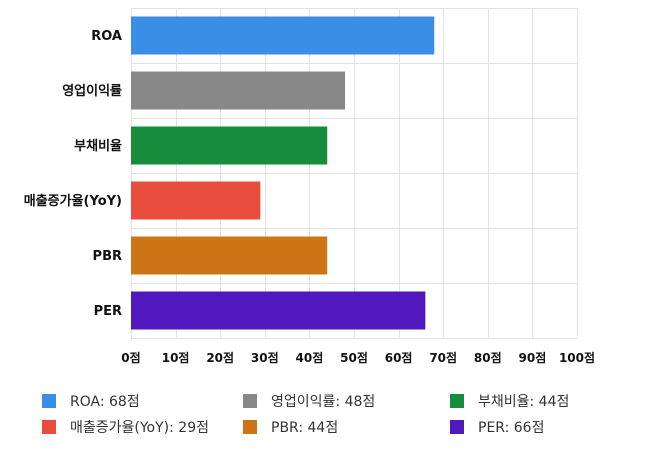 This screenshot has width=650, height=450. Describe the element at coordinates (354, 357) in the screenshot. I see `x-tick-label: 50점` at that location.